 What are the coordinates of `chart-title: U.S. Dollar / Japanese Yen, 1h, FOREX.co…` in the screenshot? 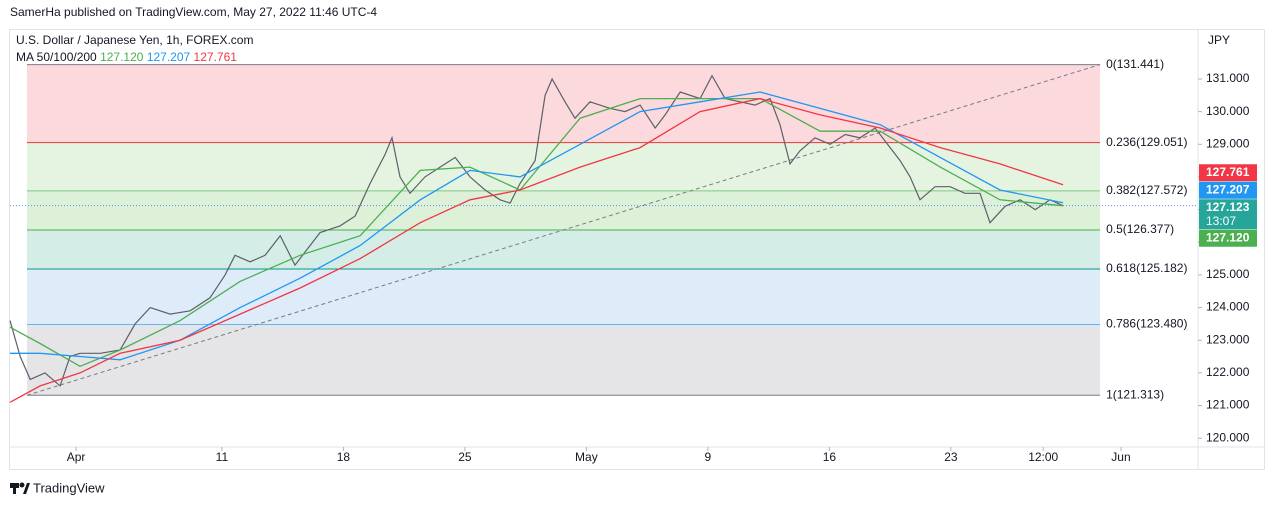 It's located at (134, 40).